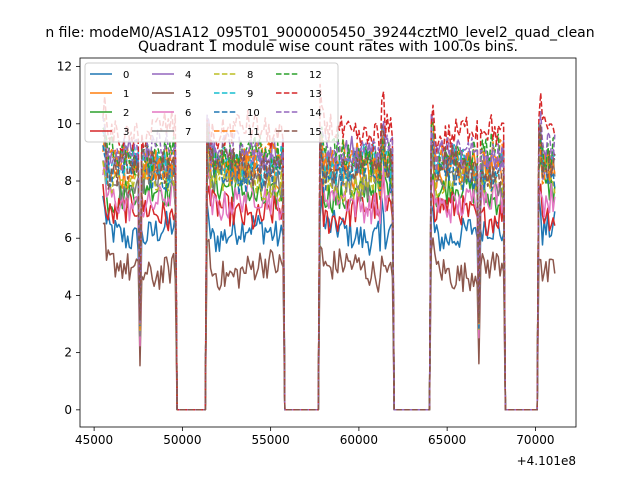 The image size is (640, 480). I want to click on y-tick-label: 4, so click(68, 295).